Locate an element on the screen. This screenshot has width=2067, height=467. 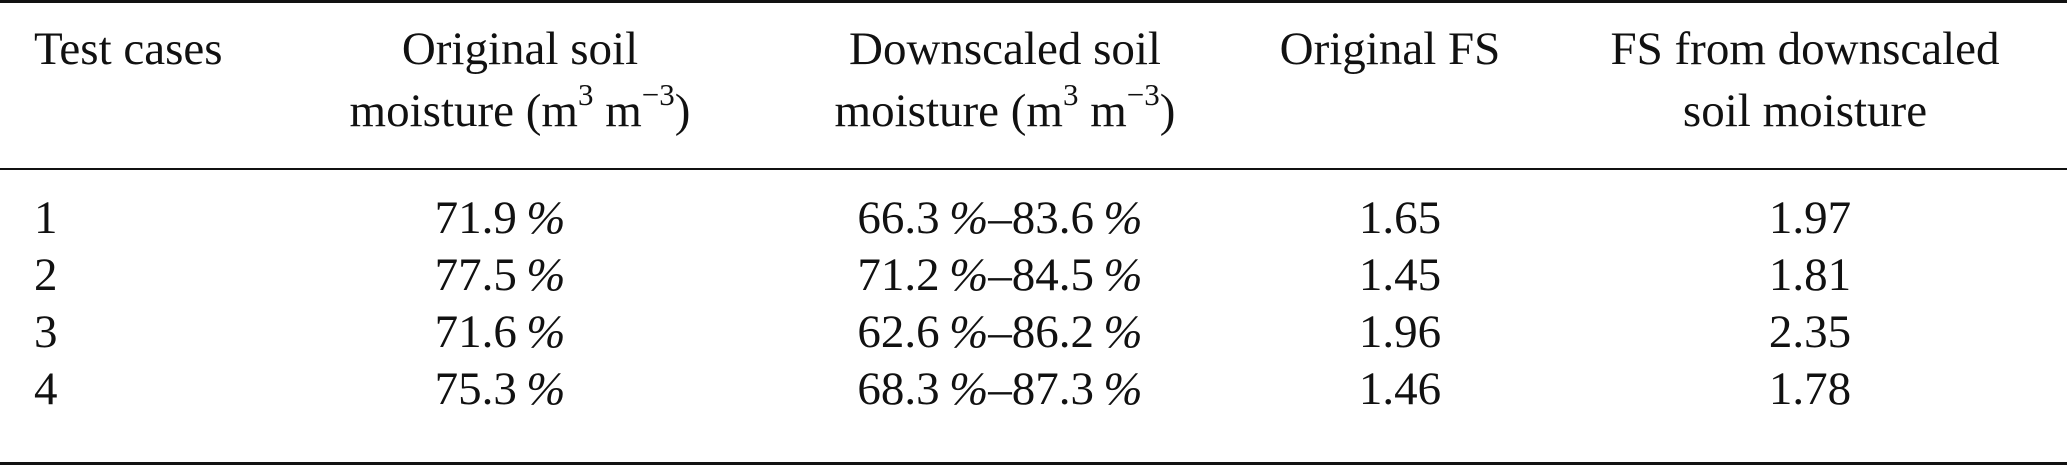
header-original-fs-label: Original FS is located at coordinates (1390, 49).